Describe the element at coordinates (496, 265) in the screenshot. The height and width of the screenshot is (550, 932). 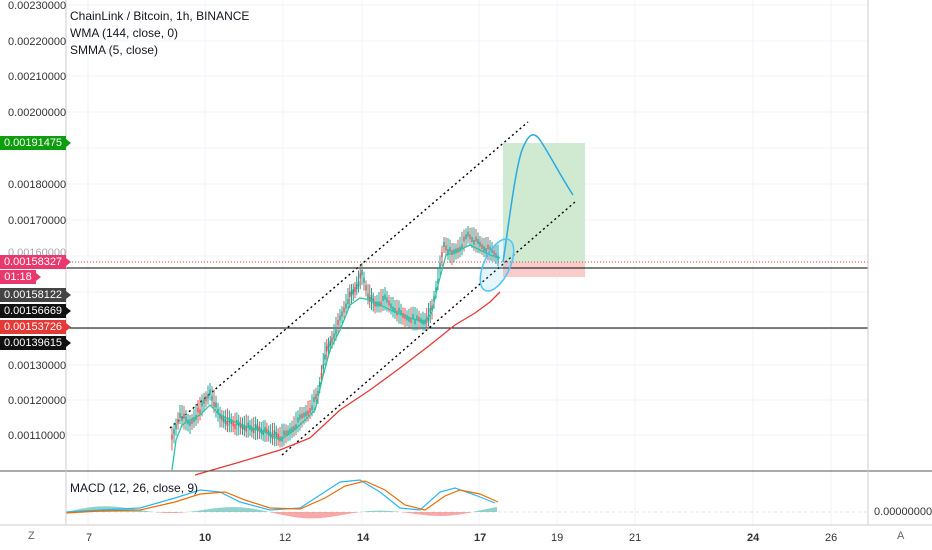
I see `highlight-circle` at that location.